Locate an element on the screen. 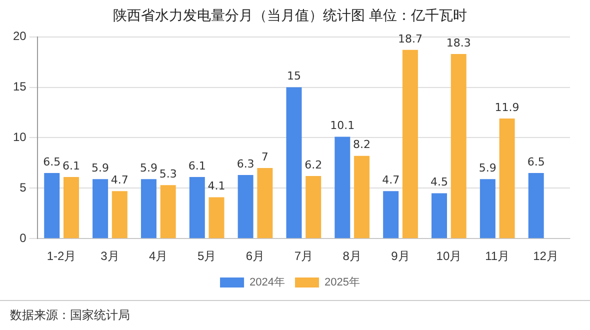  legend-label: 2024年 is located at coordinates (268, 282).